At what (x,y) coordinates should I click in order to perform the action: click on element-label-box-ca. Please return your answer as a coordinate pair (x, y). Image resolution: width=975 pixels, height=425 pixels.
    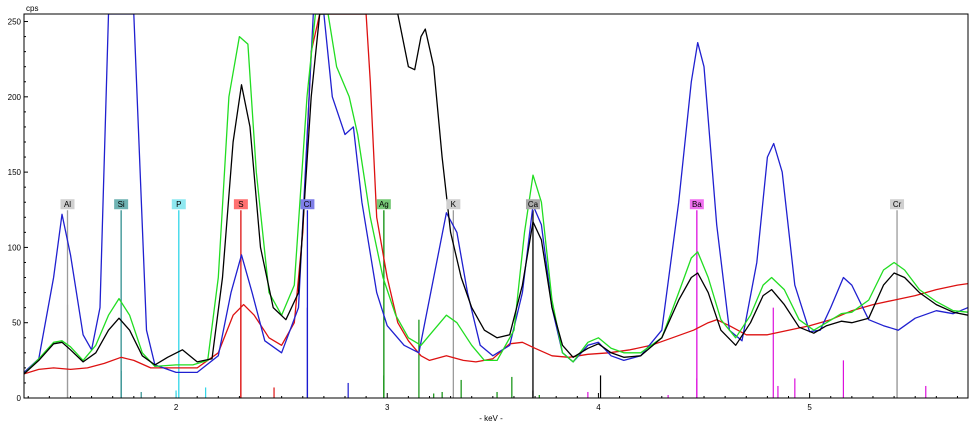
    Looking at the image, I should click on (532, 204).